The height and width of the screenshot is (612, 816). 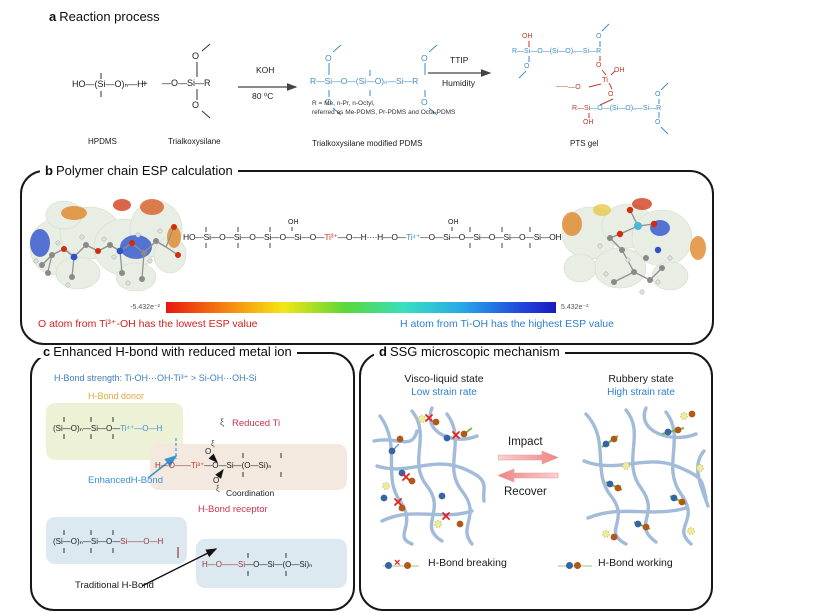 I want to click on pts-o-link: O, so click(x=599, y=65).